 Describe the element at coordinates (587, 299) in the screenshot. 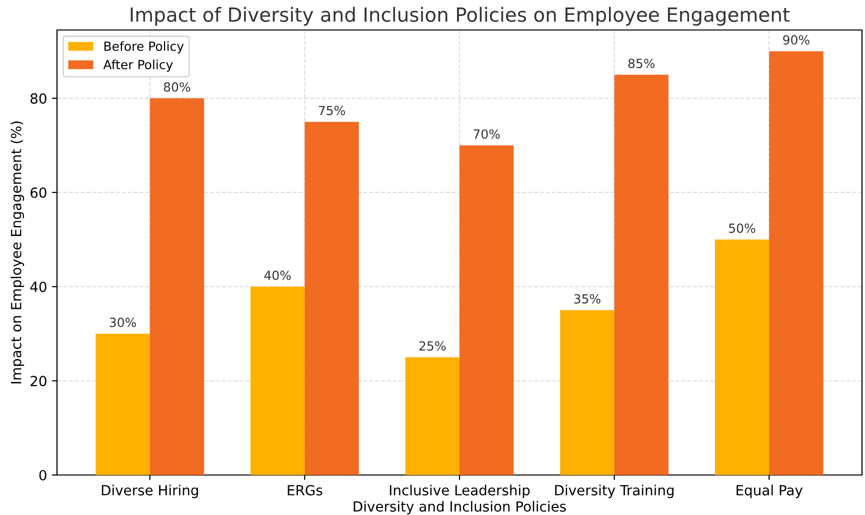

I see `data-label: 35%` at that location.